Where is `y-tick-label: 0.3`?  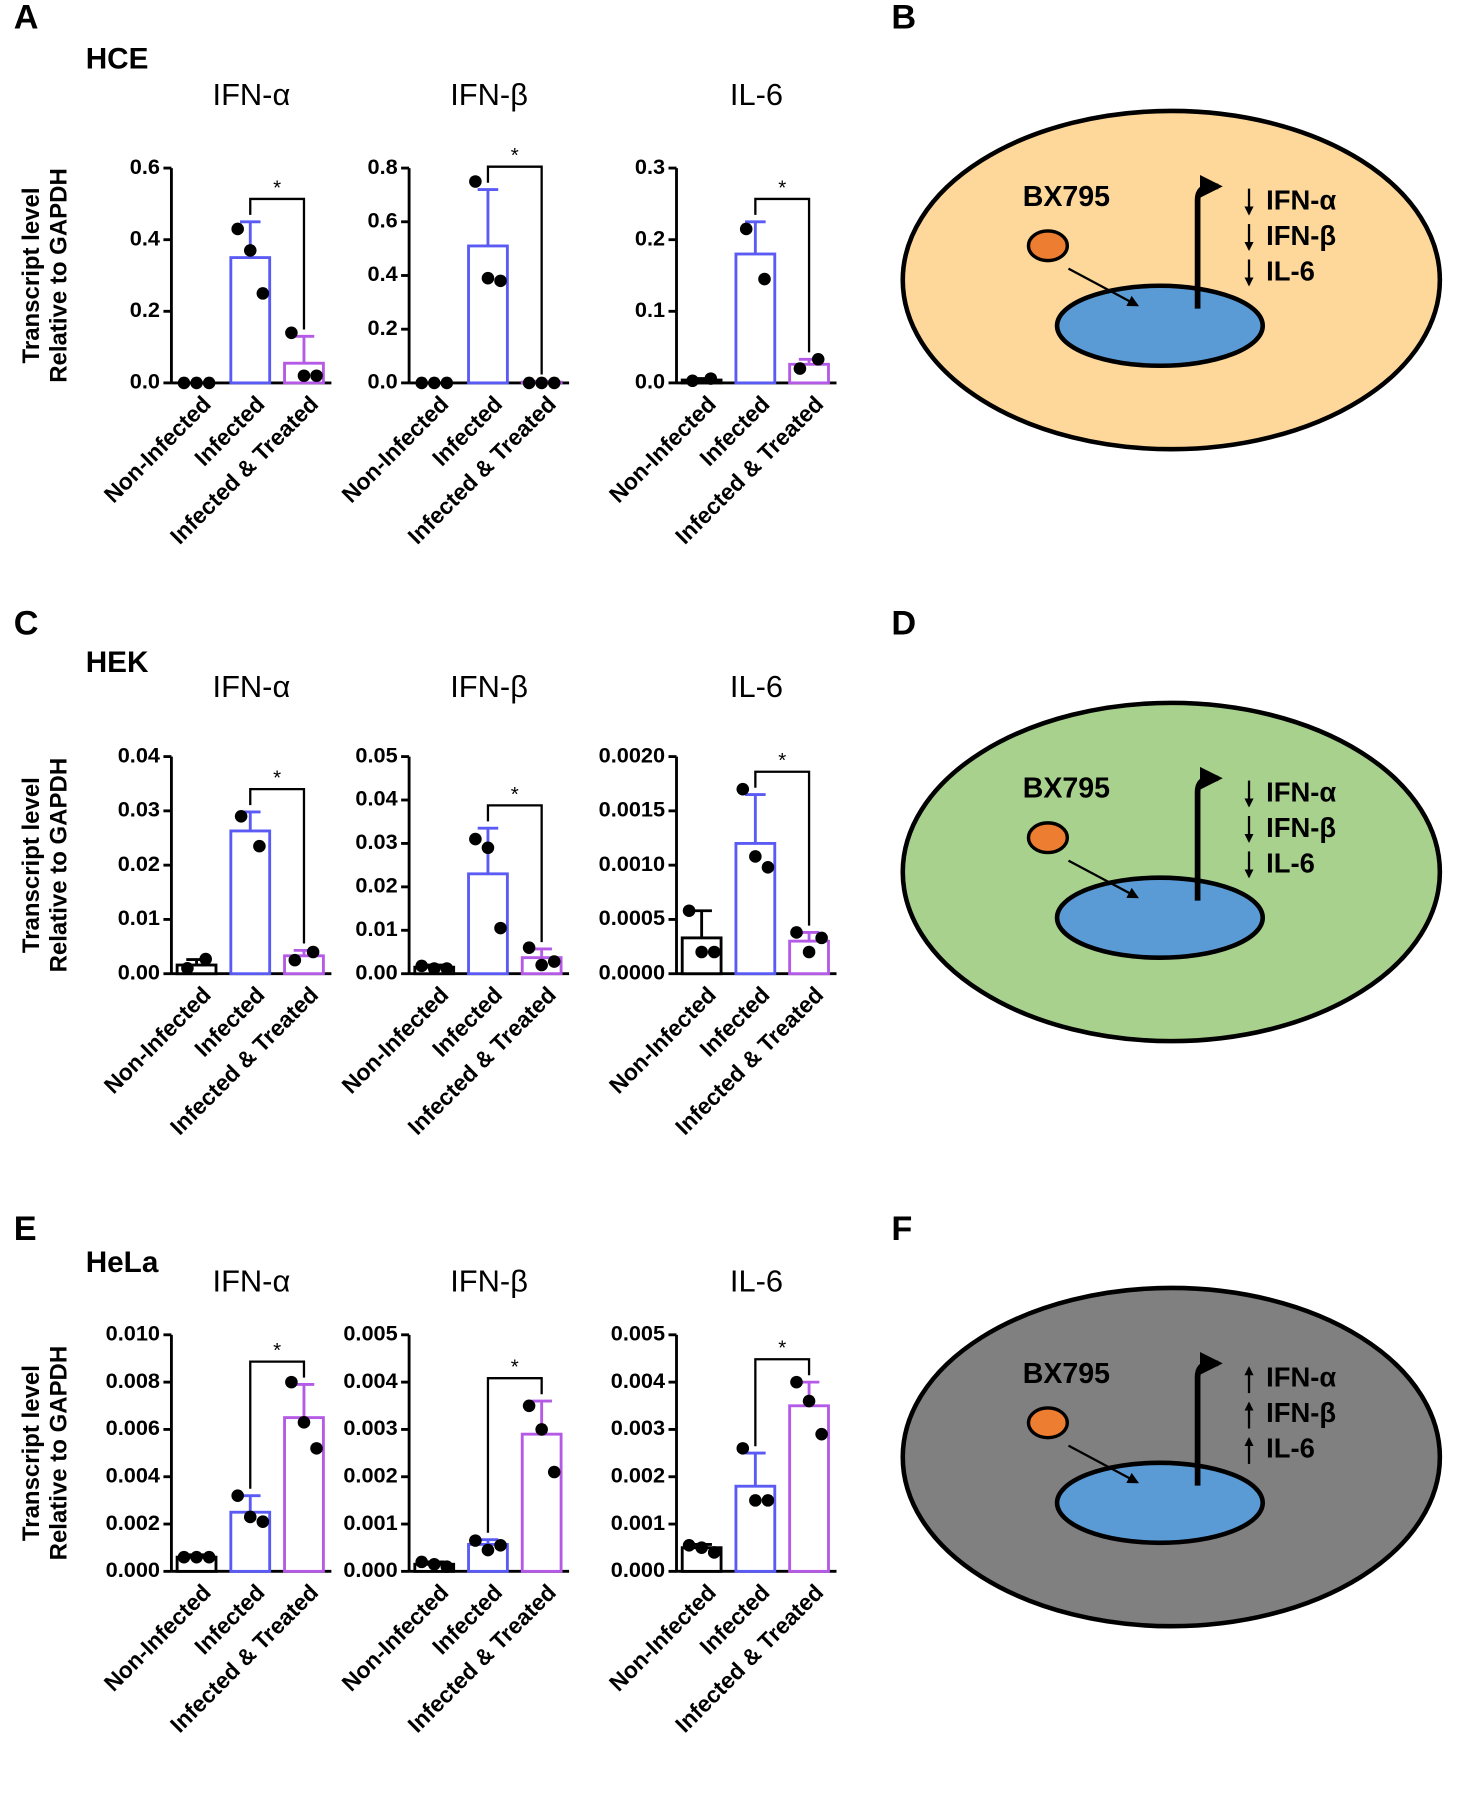 y-tick-label: 0.3 is located at coordinates (650, 166).